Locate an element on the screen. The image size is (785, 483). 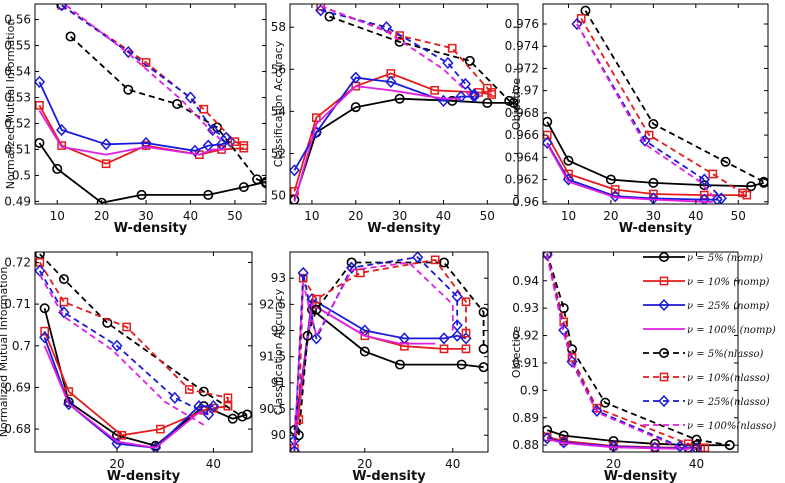
y-tick-label: 92 is located at coordinates (278, 331).